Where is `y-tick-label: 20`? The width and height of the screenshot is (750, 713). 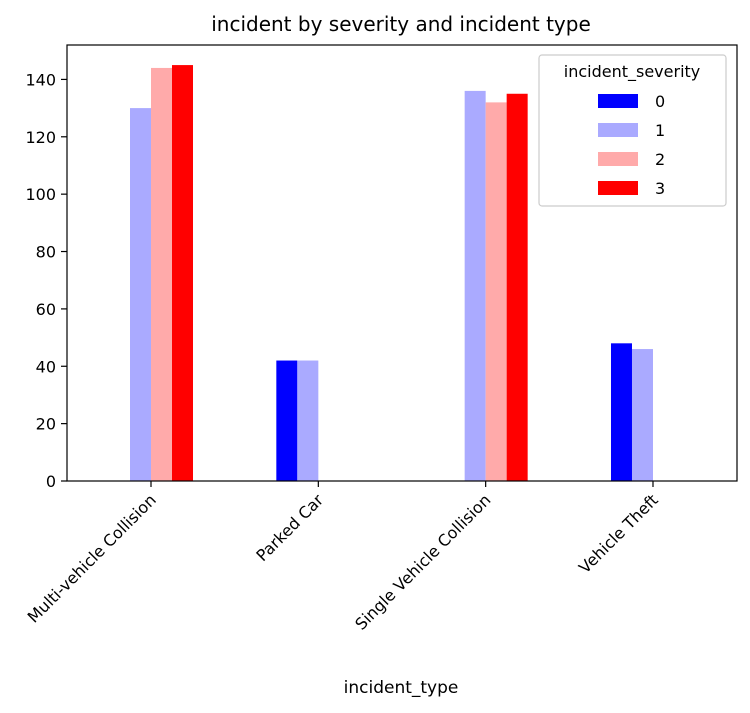
y-tick-label: 20 is located at coordinates (46, 424).